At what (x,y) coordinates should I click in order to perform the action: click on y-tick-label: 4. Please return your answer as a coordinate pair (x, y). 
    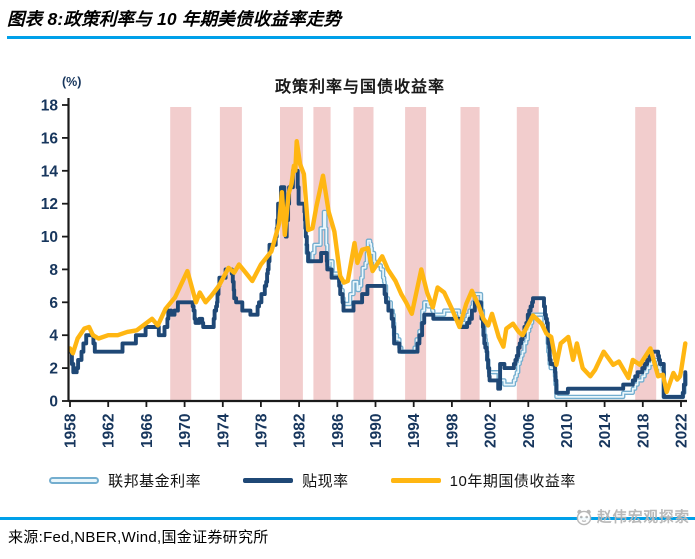
    Looking at the image, I should click on (53, 336).